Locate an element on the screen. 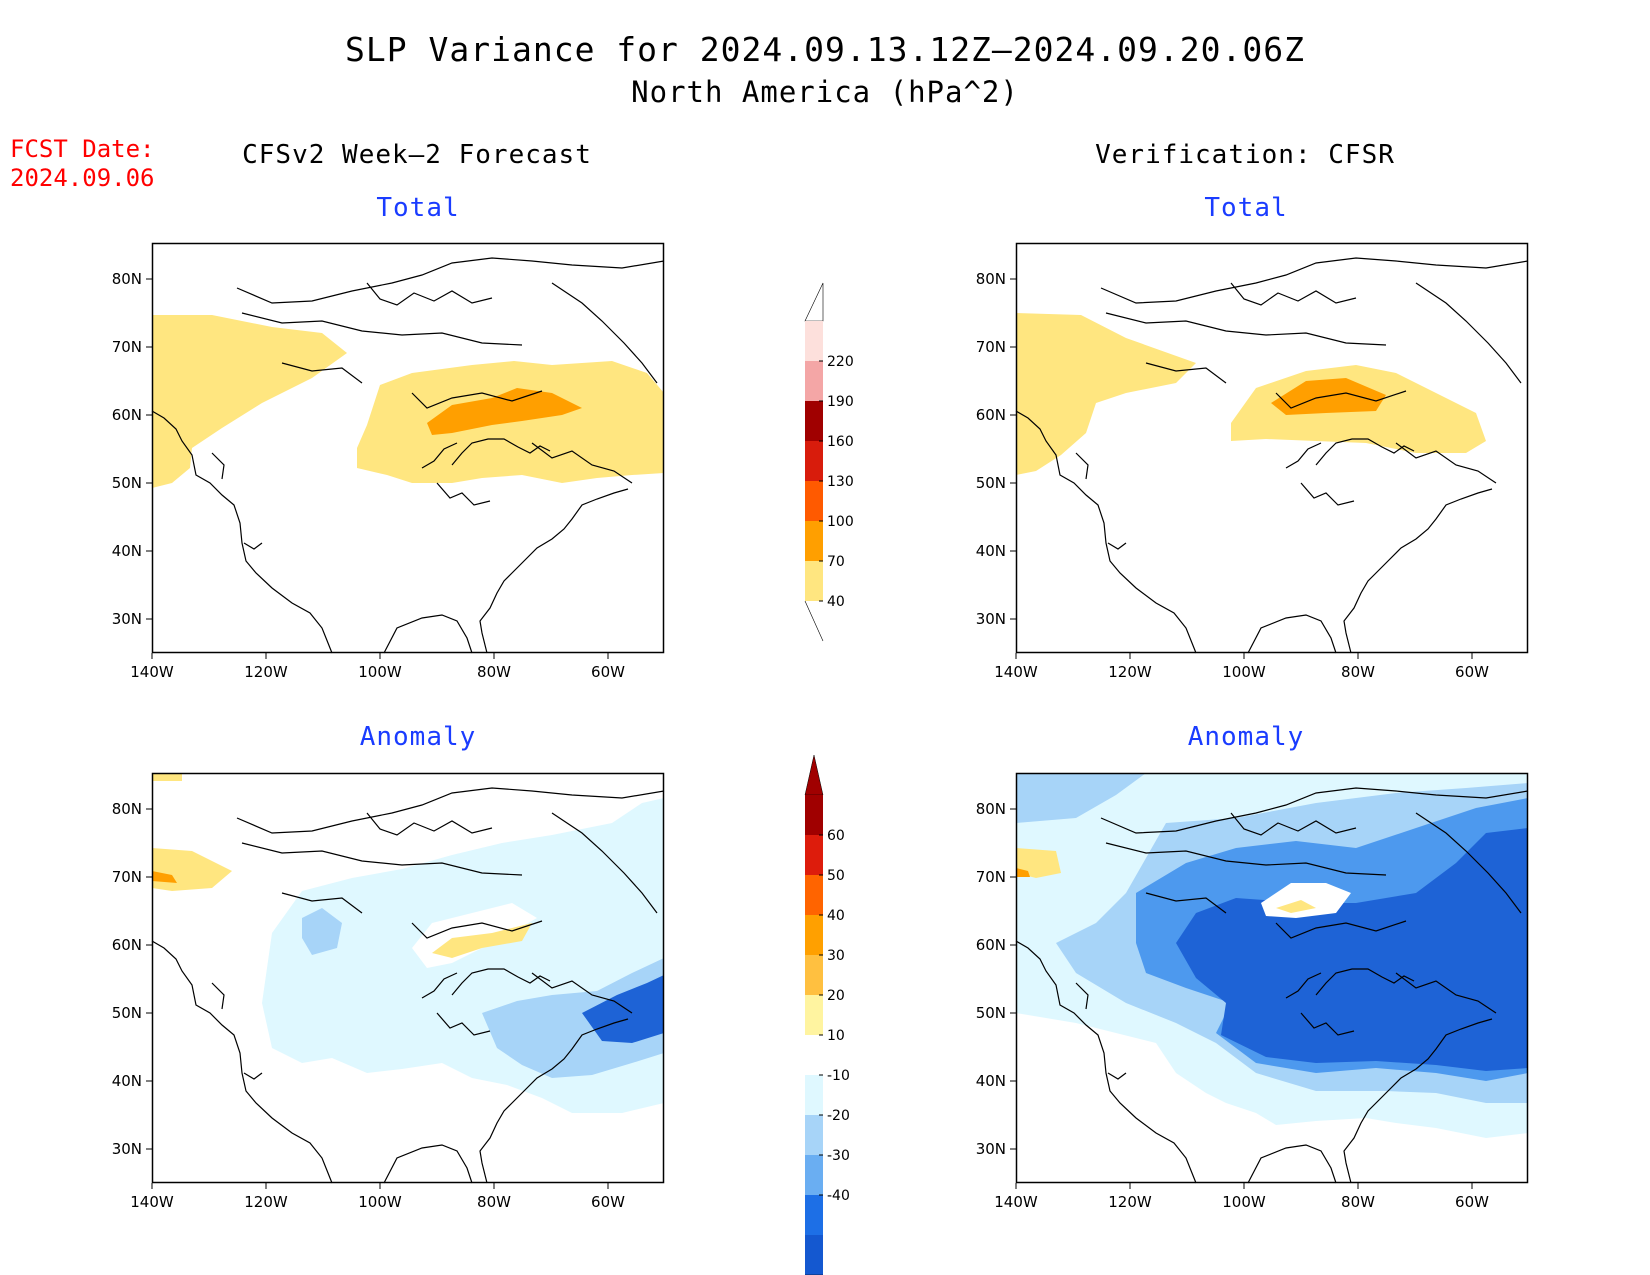 Image resolution: width=1650 pixels, height=1275 pixels. forecast-column-heading: CFSv2 Week—2 Forecast is located at coordinates (417, 155).